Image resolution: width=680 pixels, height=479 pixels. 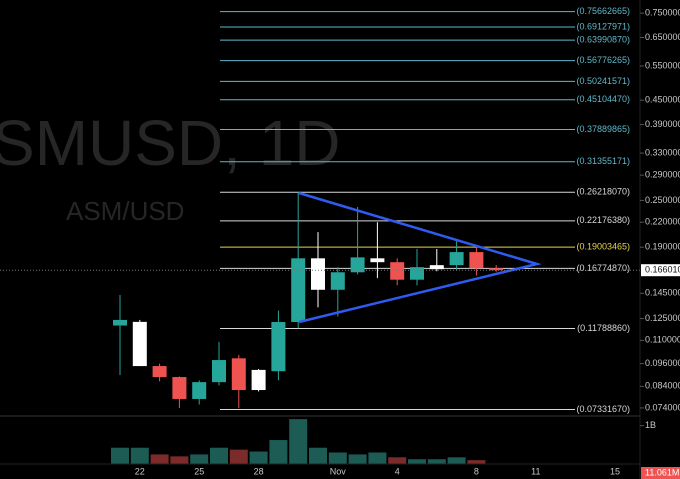 What do you see at coordinates (662, 386) in the screenshot?
I see `y-tick-label: 0.08400000` at bounding box center [662, 386].